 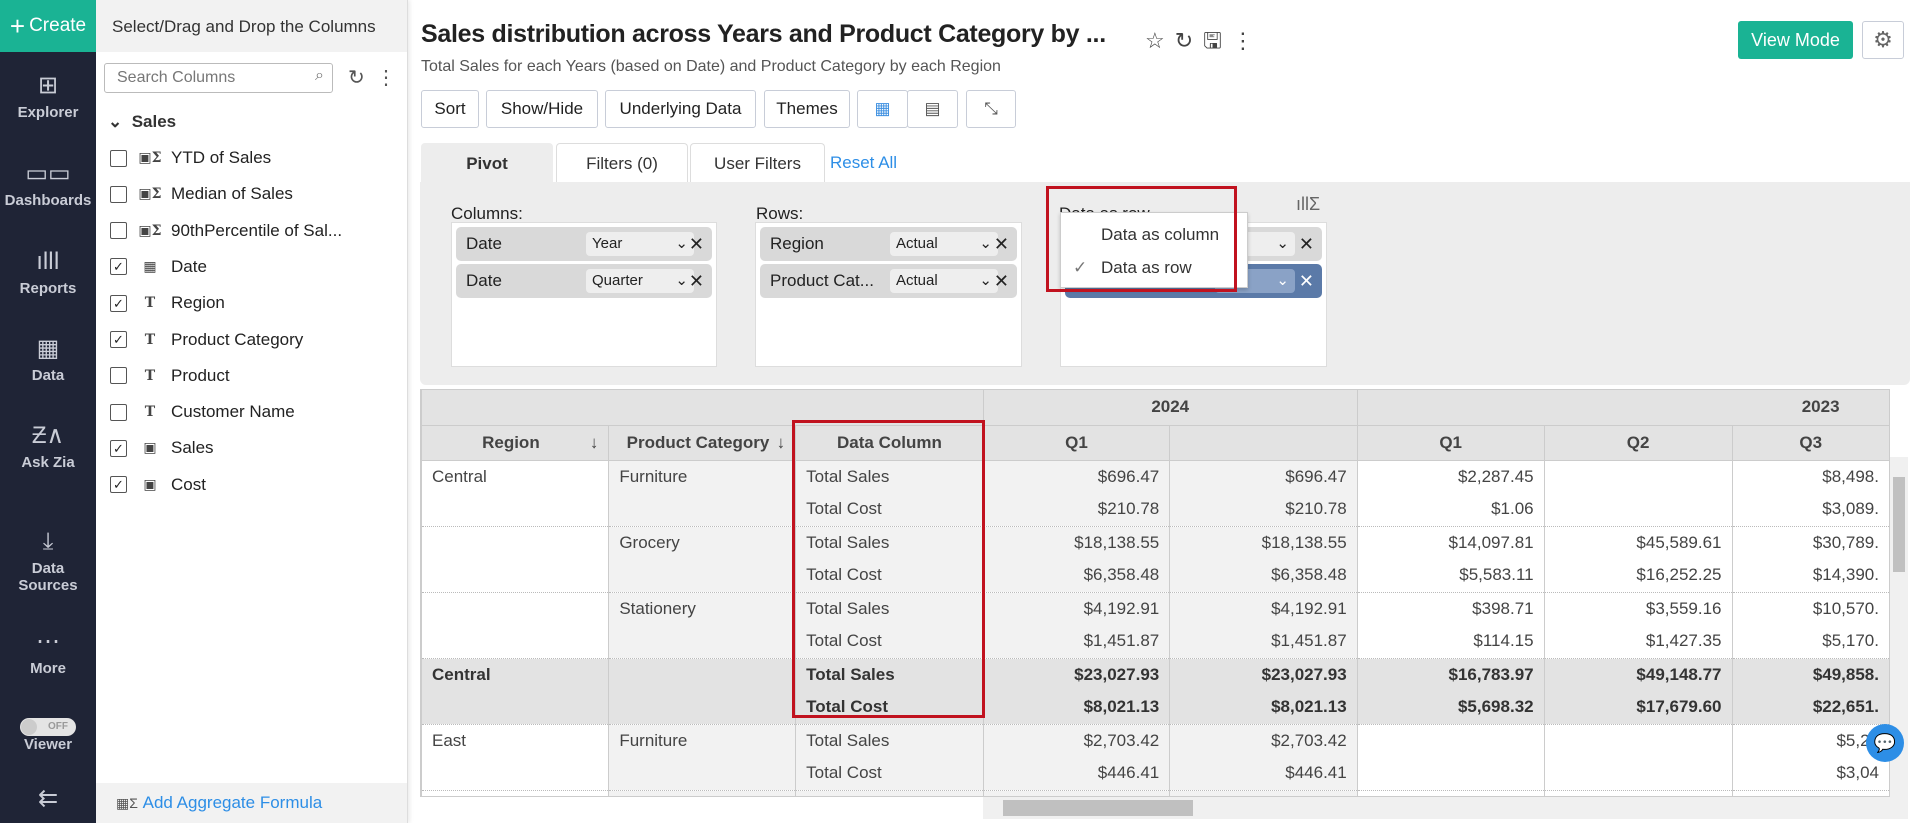 What do you see at coordinates (1263, 443) in the screenshot?
I see `column-header` at bounding box center [1263, 443].